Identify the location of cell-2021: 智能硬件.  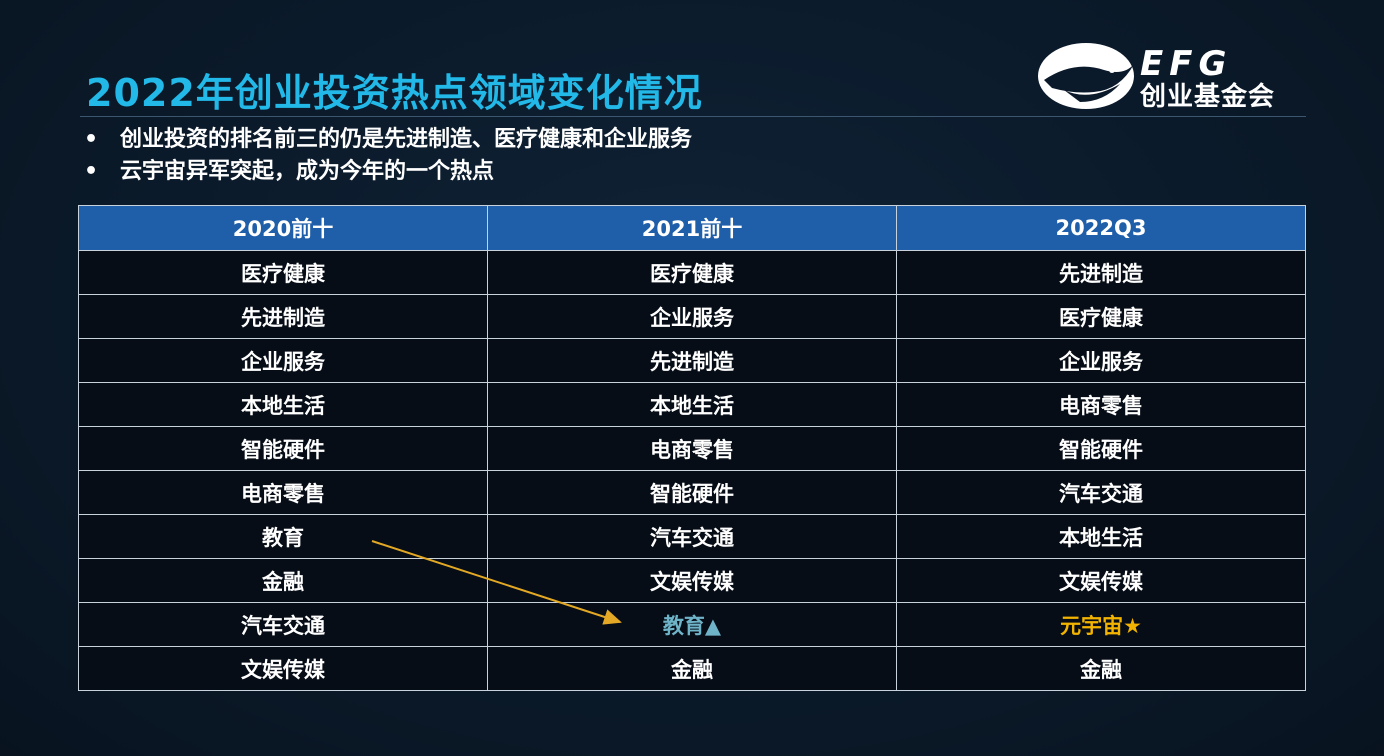
(692, 492).